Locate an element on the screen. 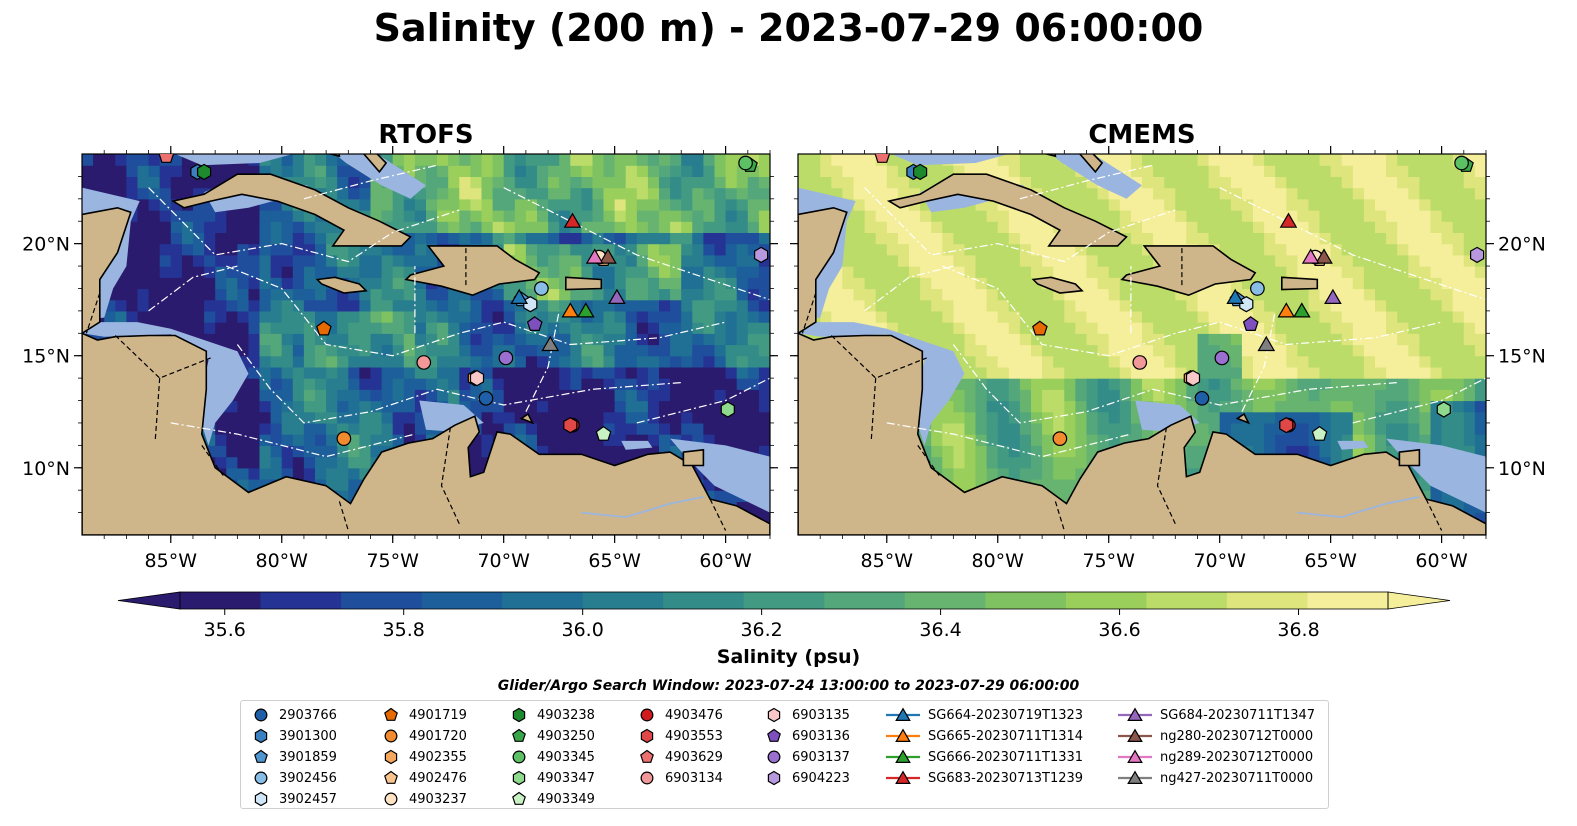 The height and width of the screenshot is (826, 1577). legend-label: ng289-20230712T0000 is located at coordinates (1237, 757).